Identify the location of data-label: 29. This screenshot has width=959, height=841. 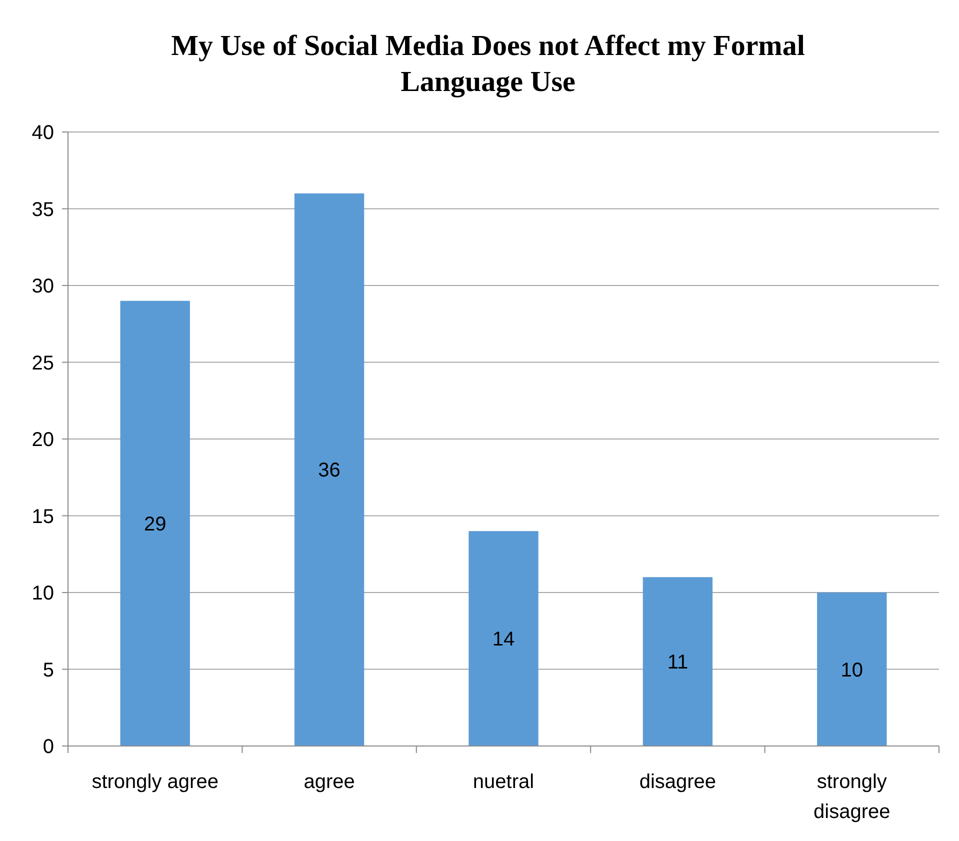
(155, 524).